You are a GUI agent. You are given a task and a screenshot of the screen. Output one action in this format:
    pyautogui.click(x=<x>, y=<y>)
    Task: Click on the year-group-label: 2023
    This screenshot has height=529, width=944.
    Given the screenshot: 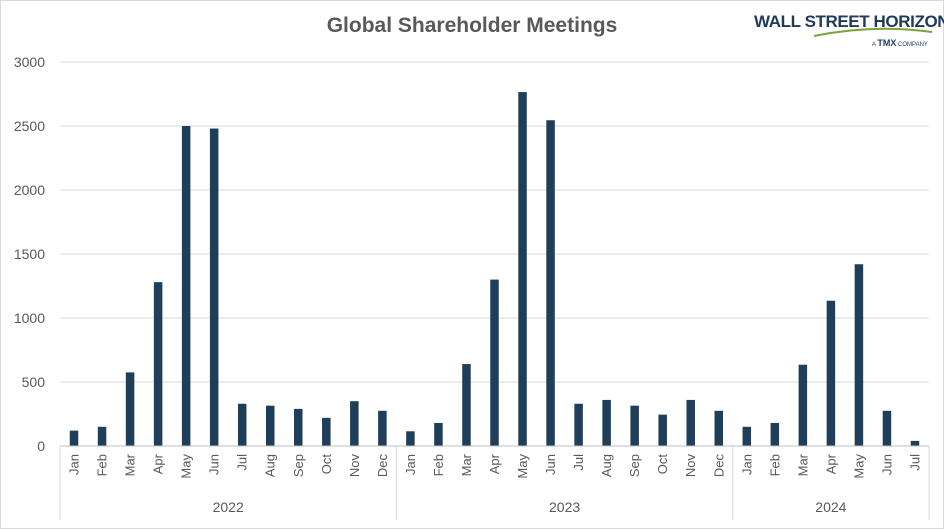 What is the action you would take?
    pyautogui.click(x=564, y=507)
    